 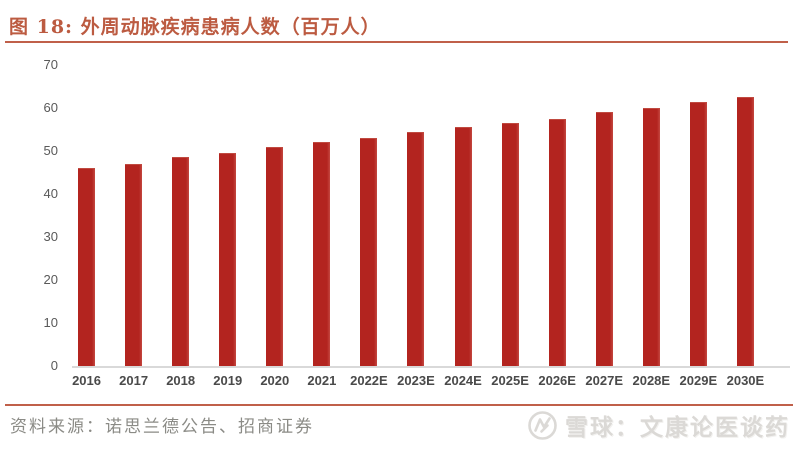 I want to click on y-tick-label: 40, so click(x=50, y=193).